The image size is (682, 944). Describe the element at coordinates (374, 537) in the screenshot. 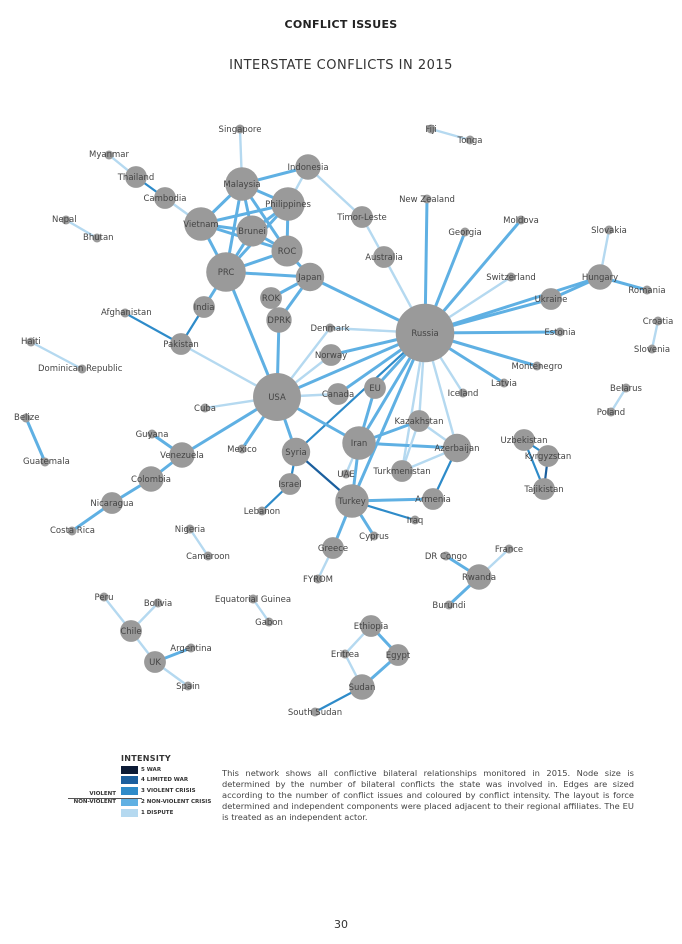

I see `node-label-cyprus: Cyprus` at that location.